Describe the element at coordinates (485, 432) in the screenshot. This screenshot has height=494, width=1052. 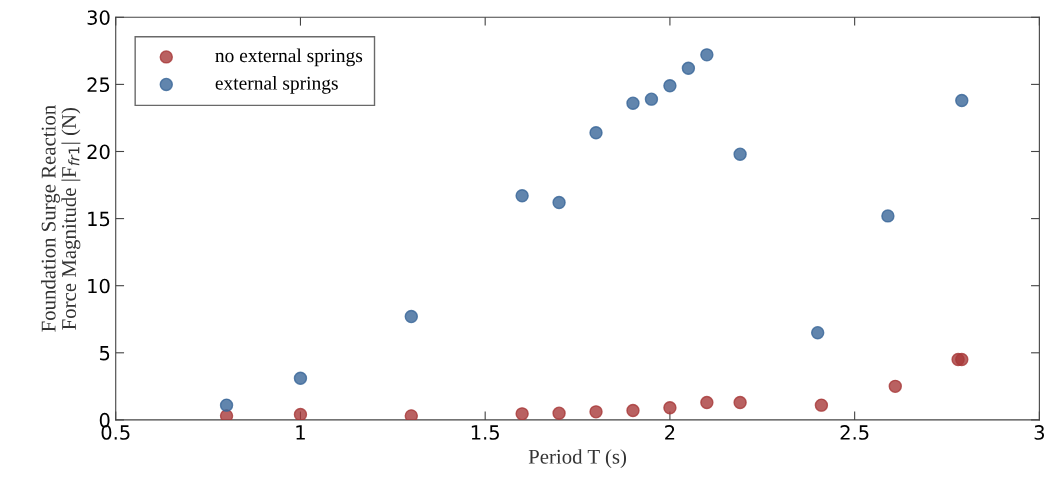
I see `x-tick-label: 1.5` at that location.